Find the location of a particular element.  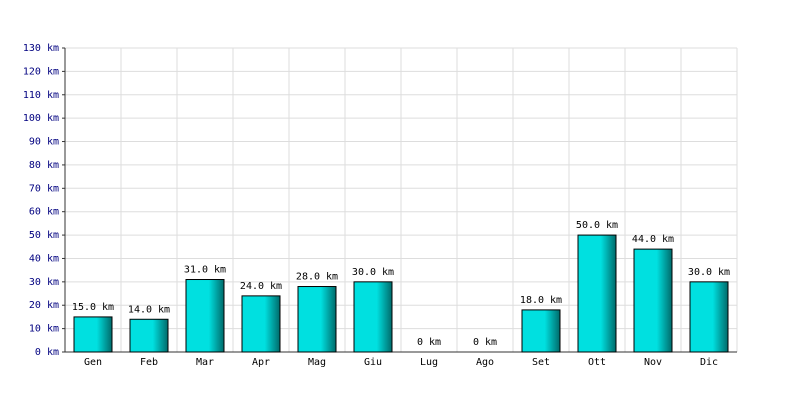

y-tick-label: 120 km is located at coordinates (41, 71).